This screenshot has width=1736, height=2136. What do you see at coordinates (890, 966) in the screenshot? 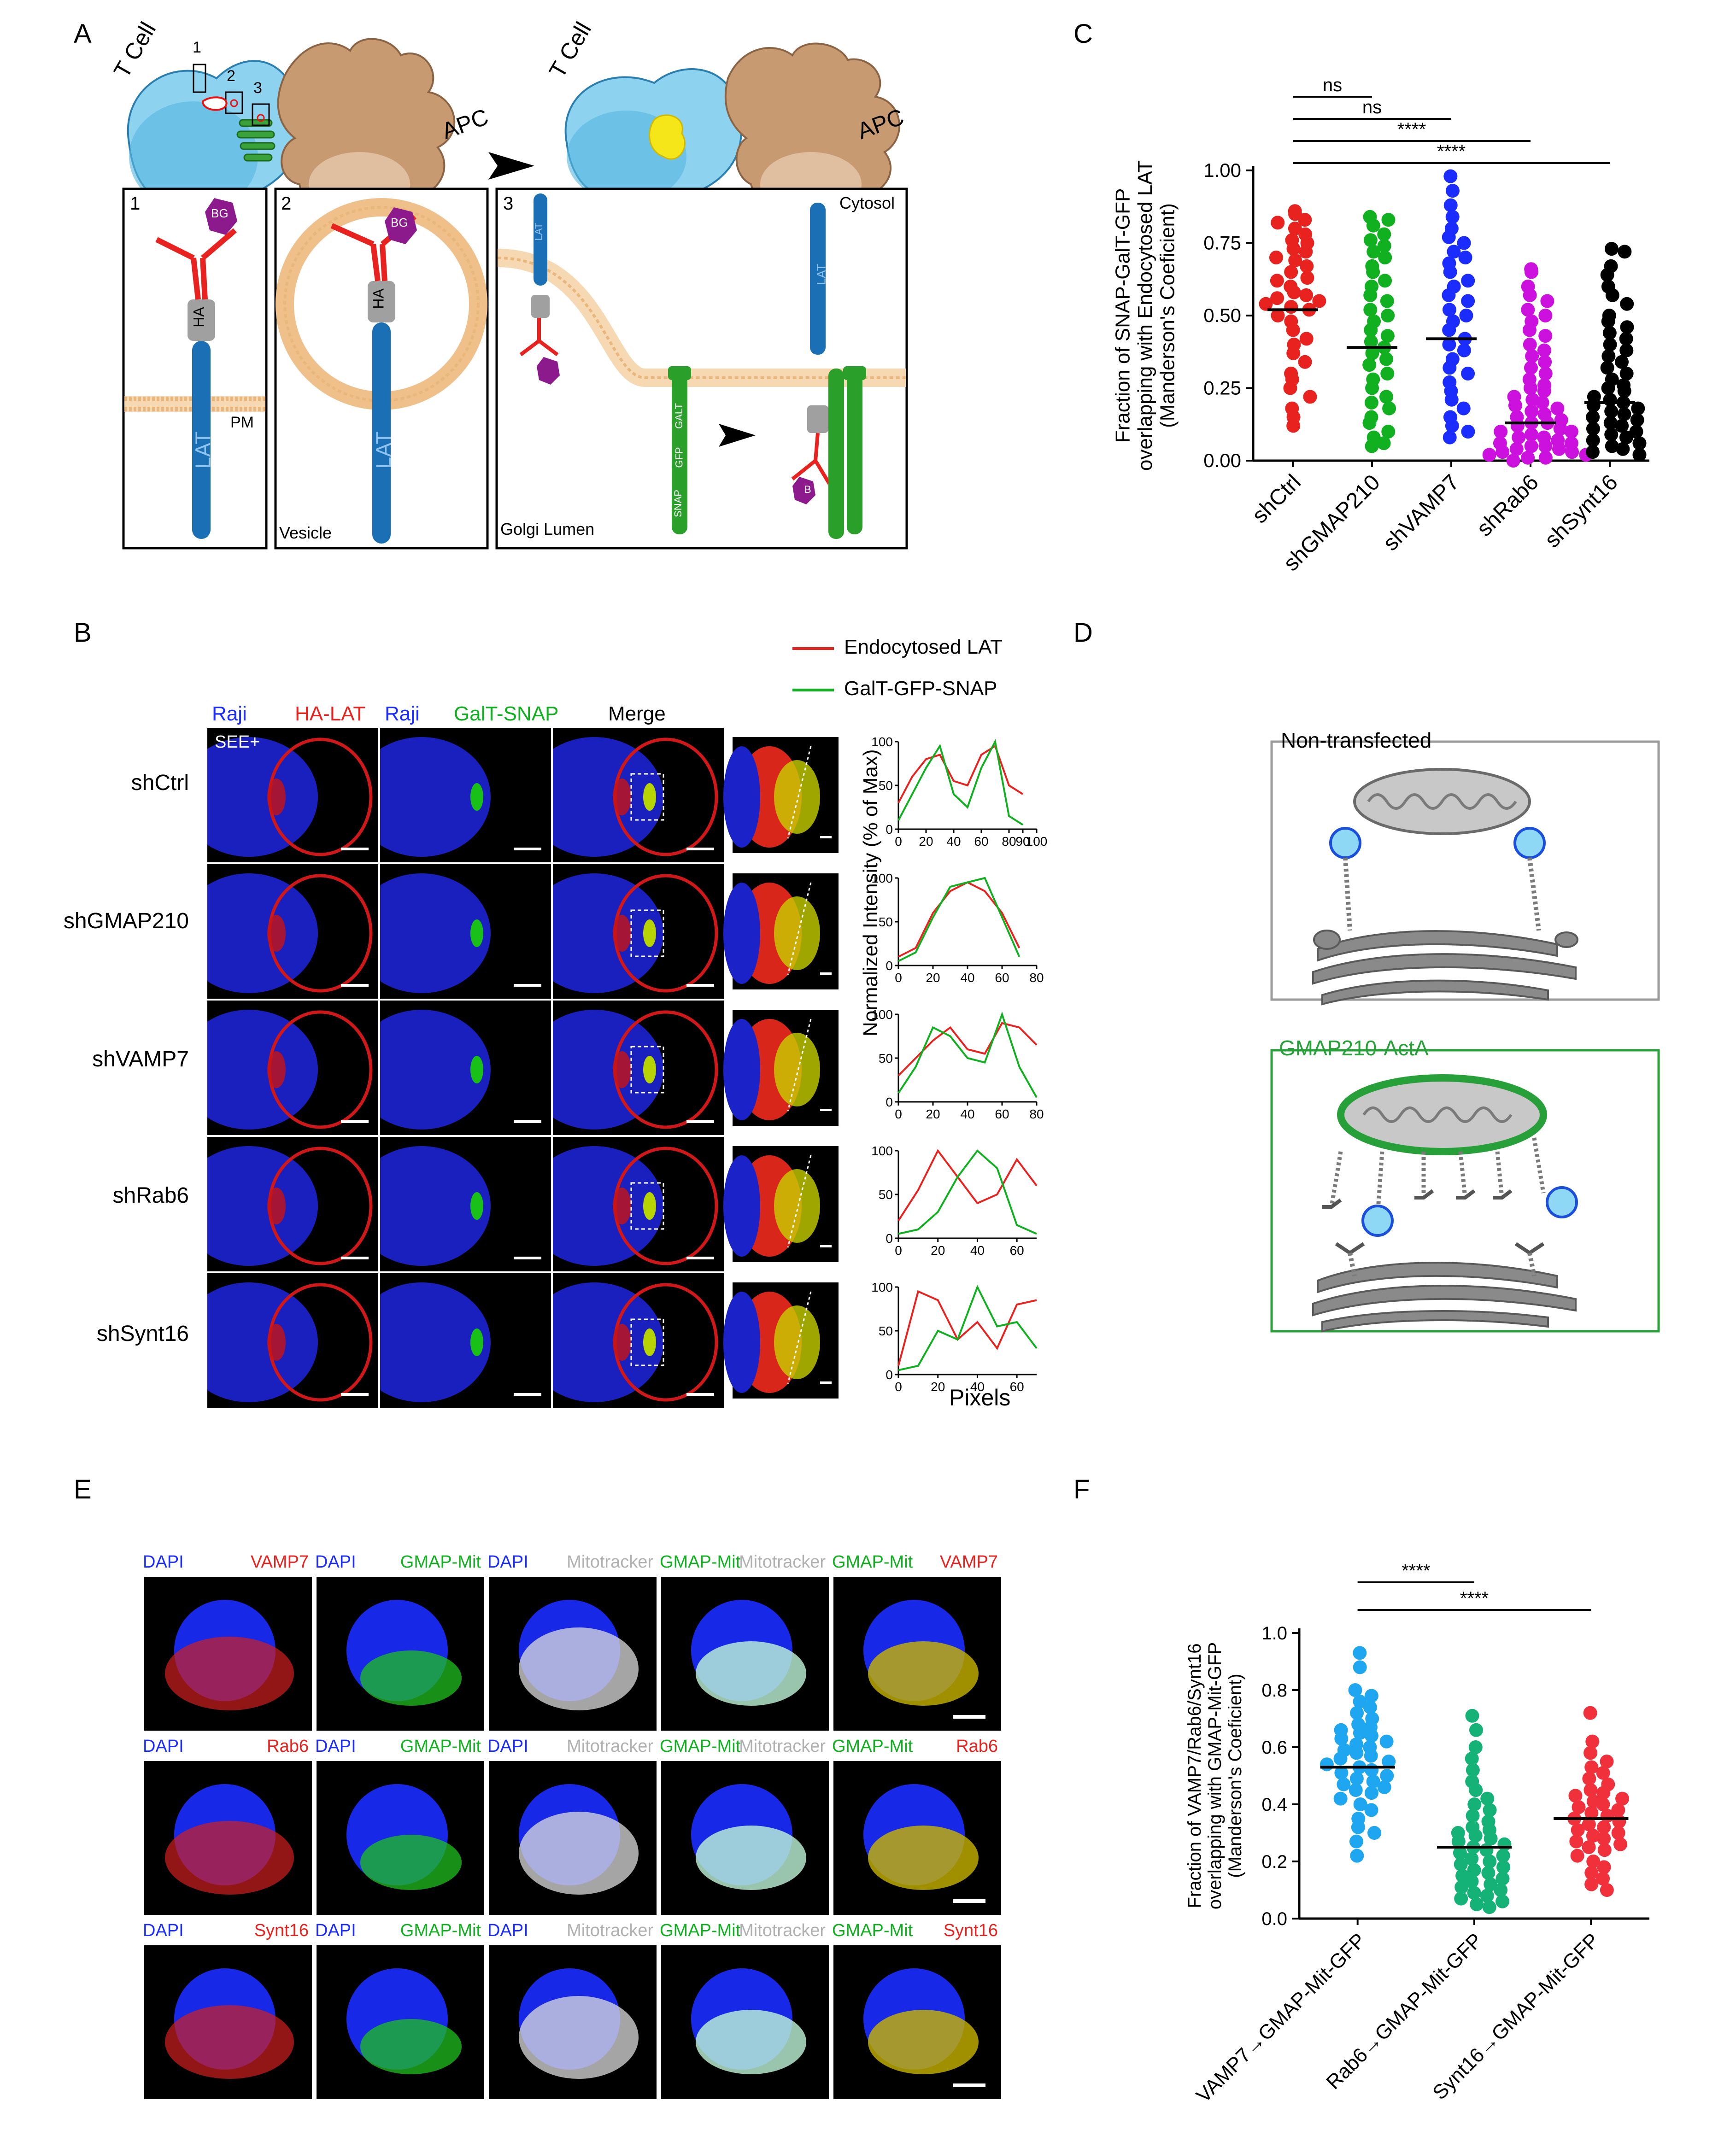
I see `profile-y-tick-label: 0` at bounding box center [890, 966].